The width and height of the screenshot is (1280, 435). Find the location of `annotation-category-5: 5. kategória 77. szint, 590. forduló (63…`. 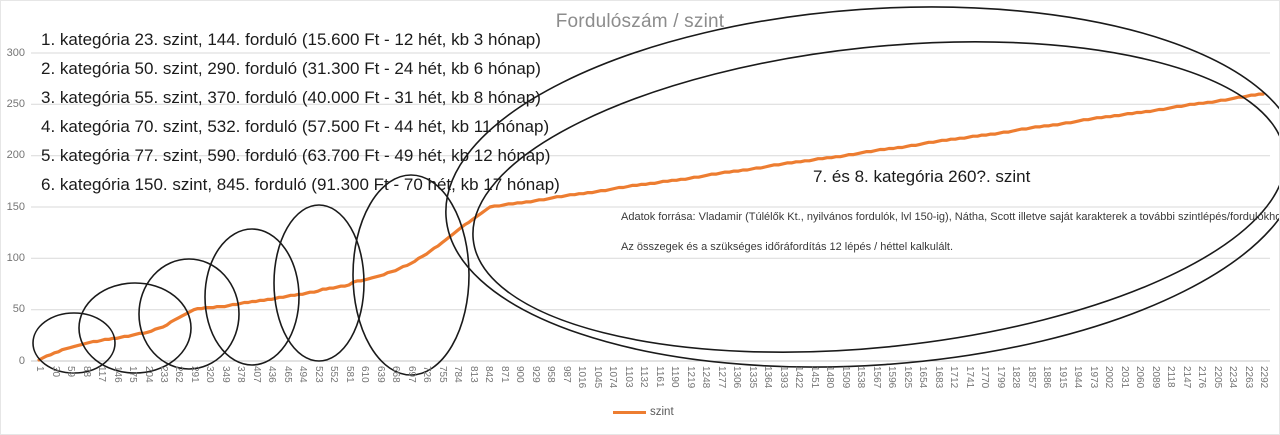

annotation-category-5: 5. kategória 77. szint, 590. forduló (63… is located at coordinates (296, 155).